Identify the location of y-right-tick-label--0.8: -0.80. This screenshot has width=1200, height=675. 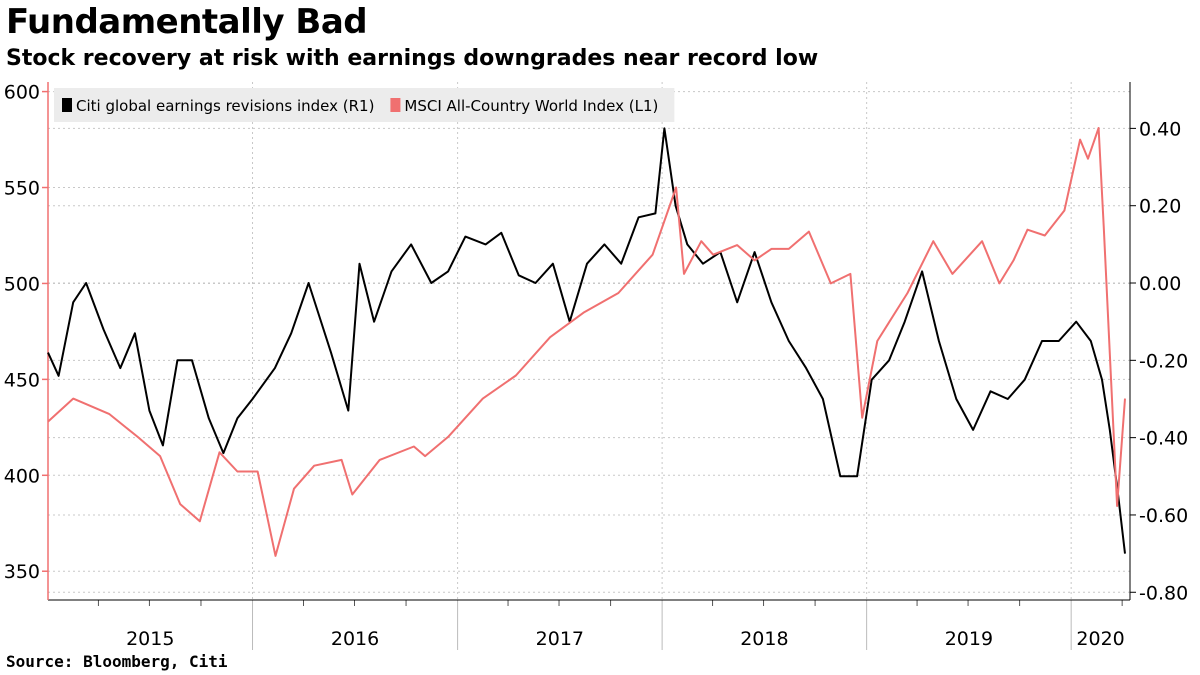
(1163, 593).